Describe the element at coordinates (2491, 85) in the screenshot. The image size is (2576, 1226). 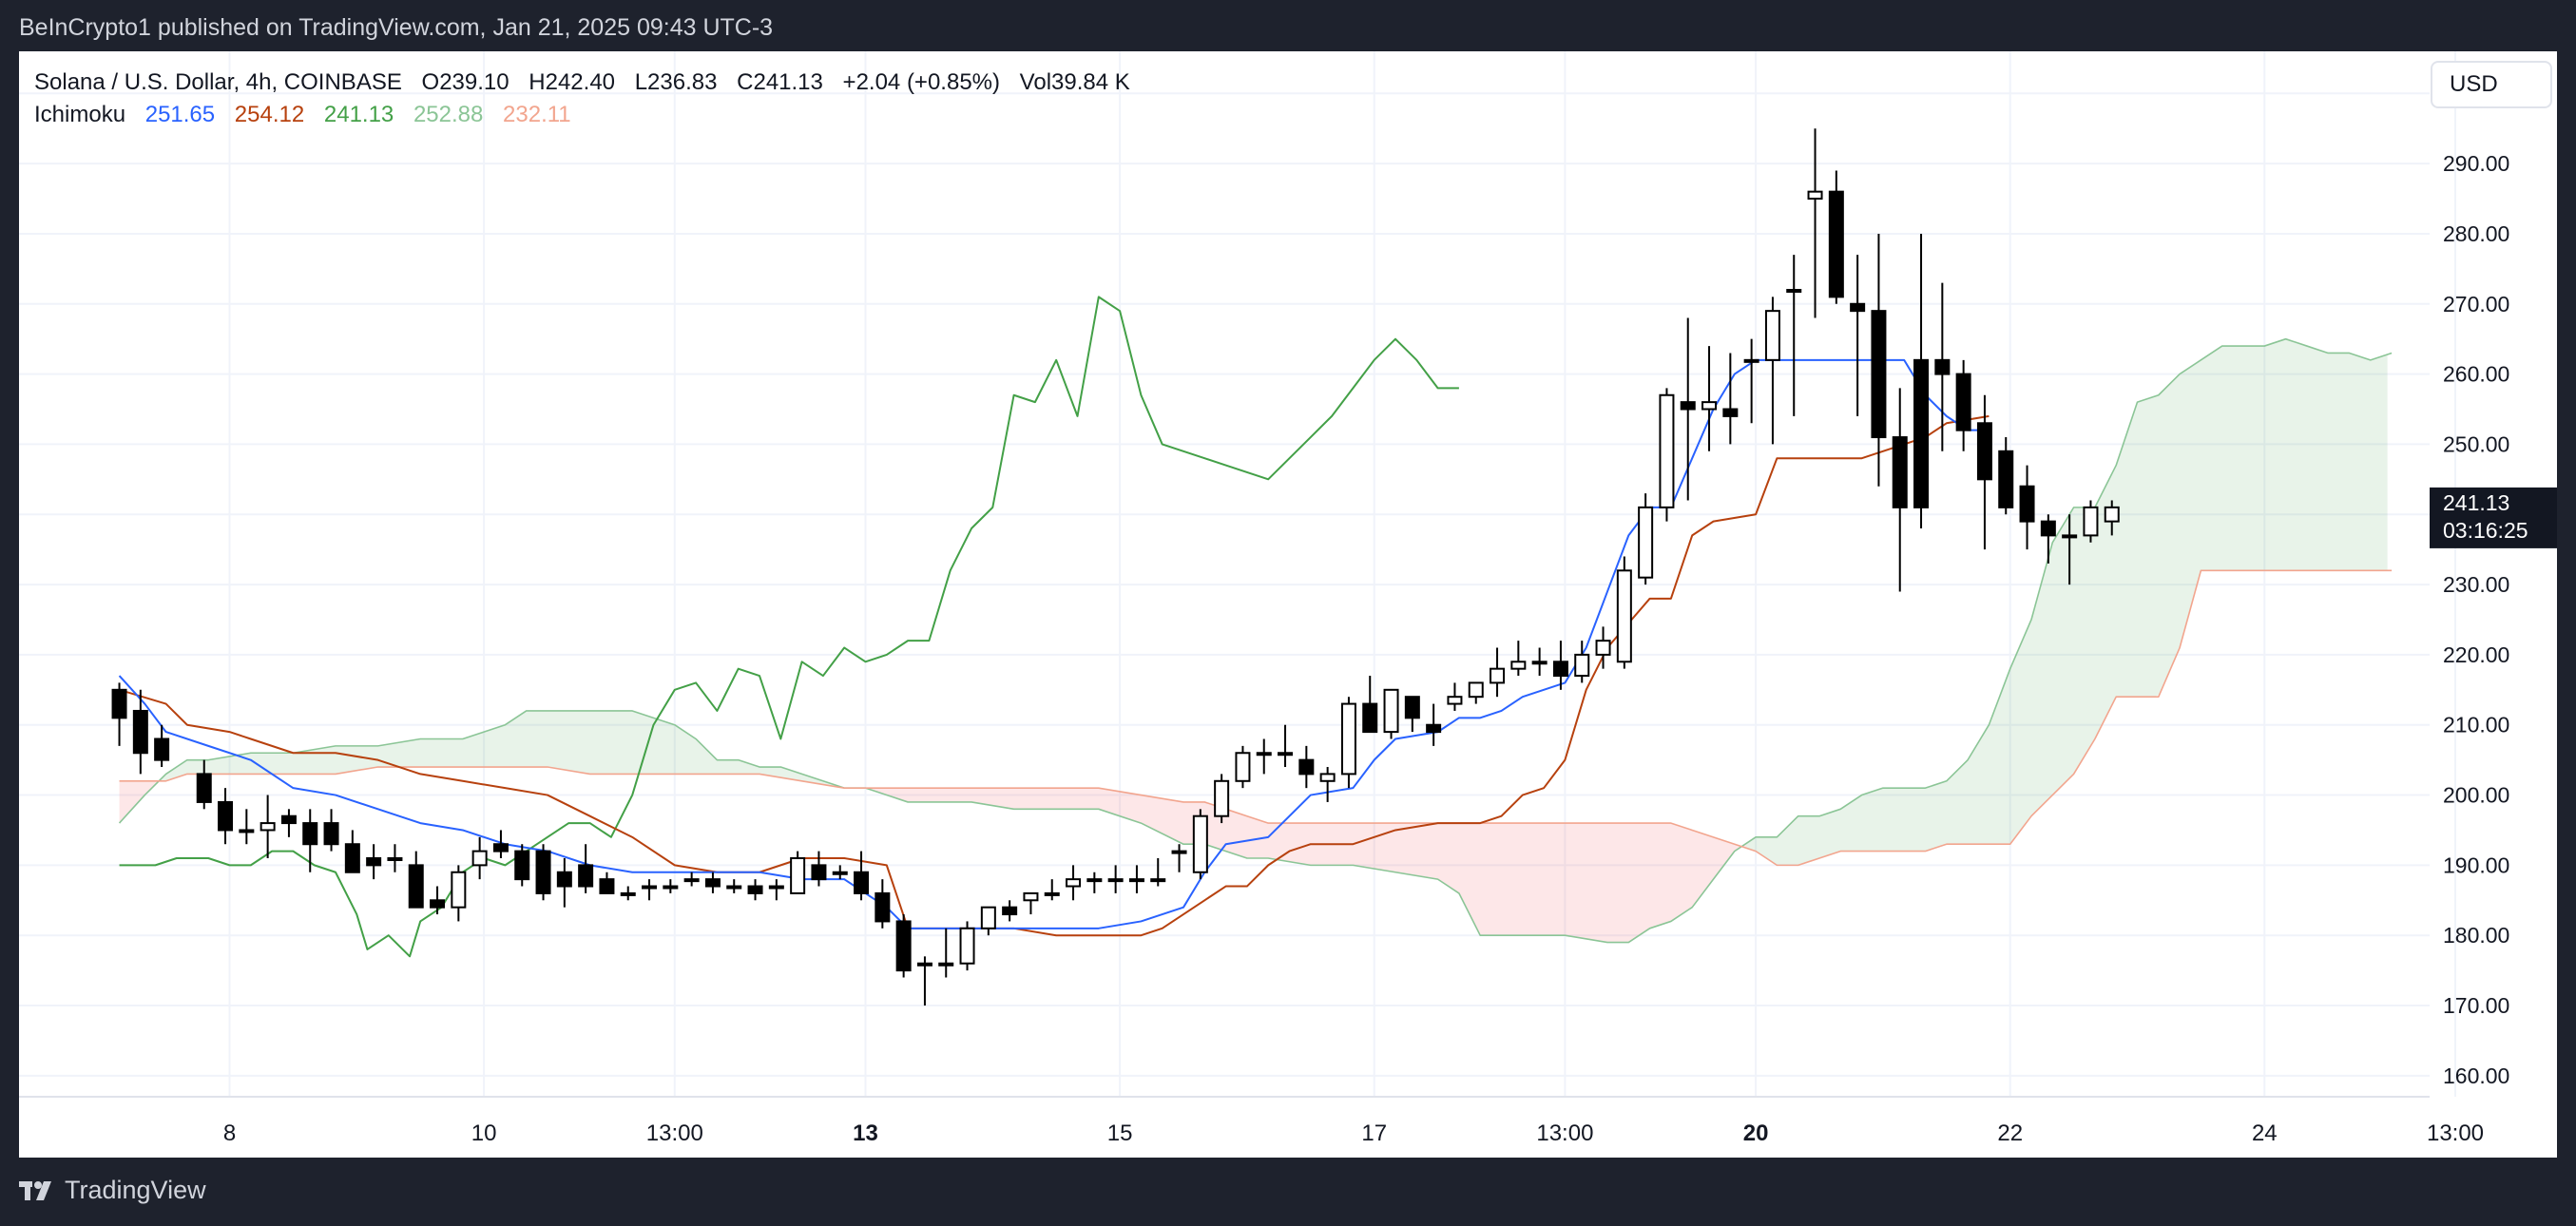
I see `currency-button: USD` at that location.